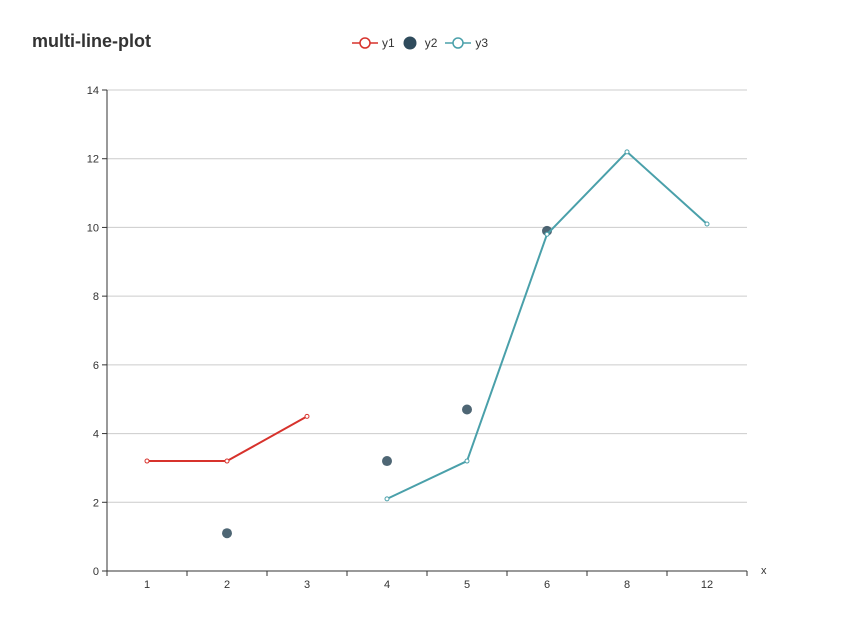 The height and width of the screenshot is (624, 860). What do you see at coordinates (387, 585) in the screenshot?
I see `x-tick-label: 4` at bounding box center [387, 585].